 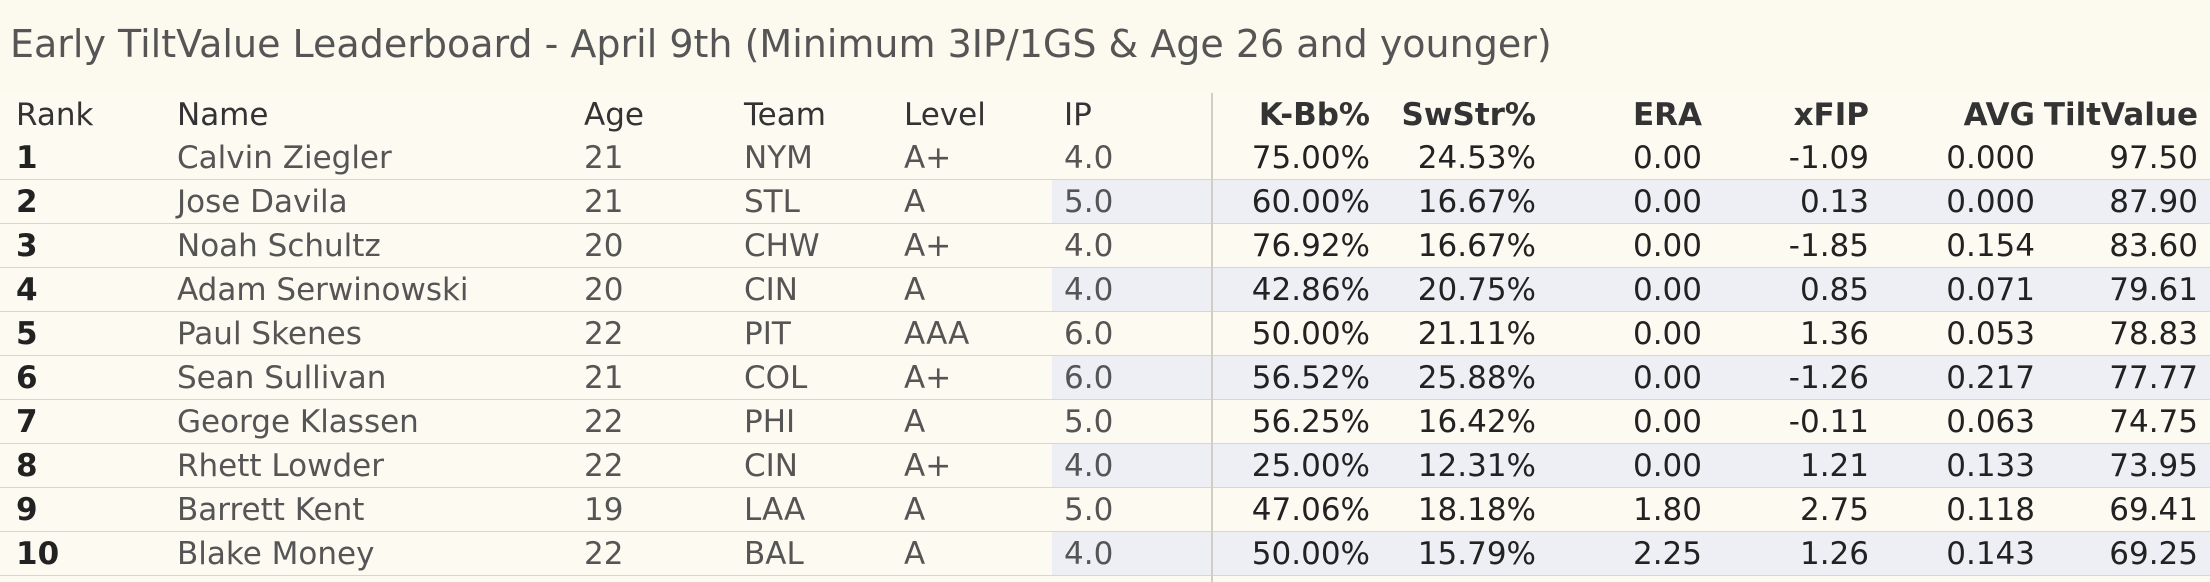 What do you see at coordinates (27, 158) in the screenshot?
I see `cell-rank: 1` at bounding box center [27, 158].